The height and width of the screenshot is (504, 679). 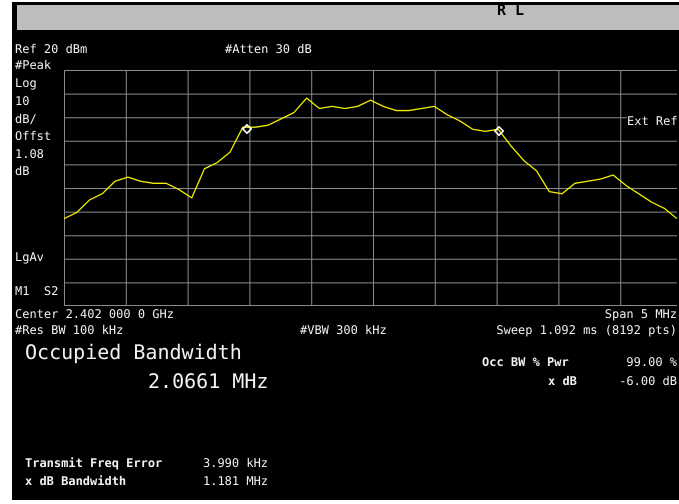 I want to click on text: #Res BW 100 kHz, so click(x=69, y=330).